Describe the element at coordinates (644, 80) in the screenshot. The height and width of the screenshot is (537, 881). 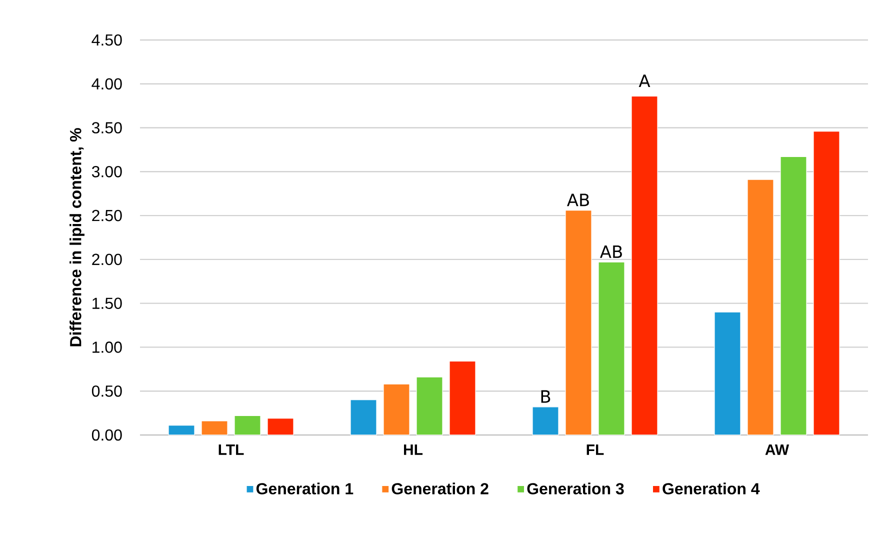
I see `annotation: A` at that location.